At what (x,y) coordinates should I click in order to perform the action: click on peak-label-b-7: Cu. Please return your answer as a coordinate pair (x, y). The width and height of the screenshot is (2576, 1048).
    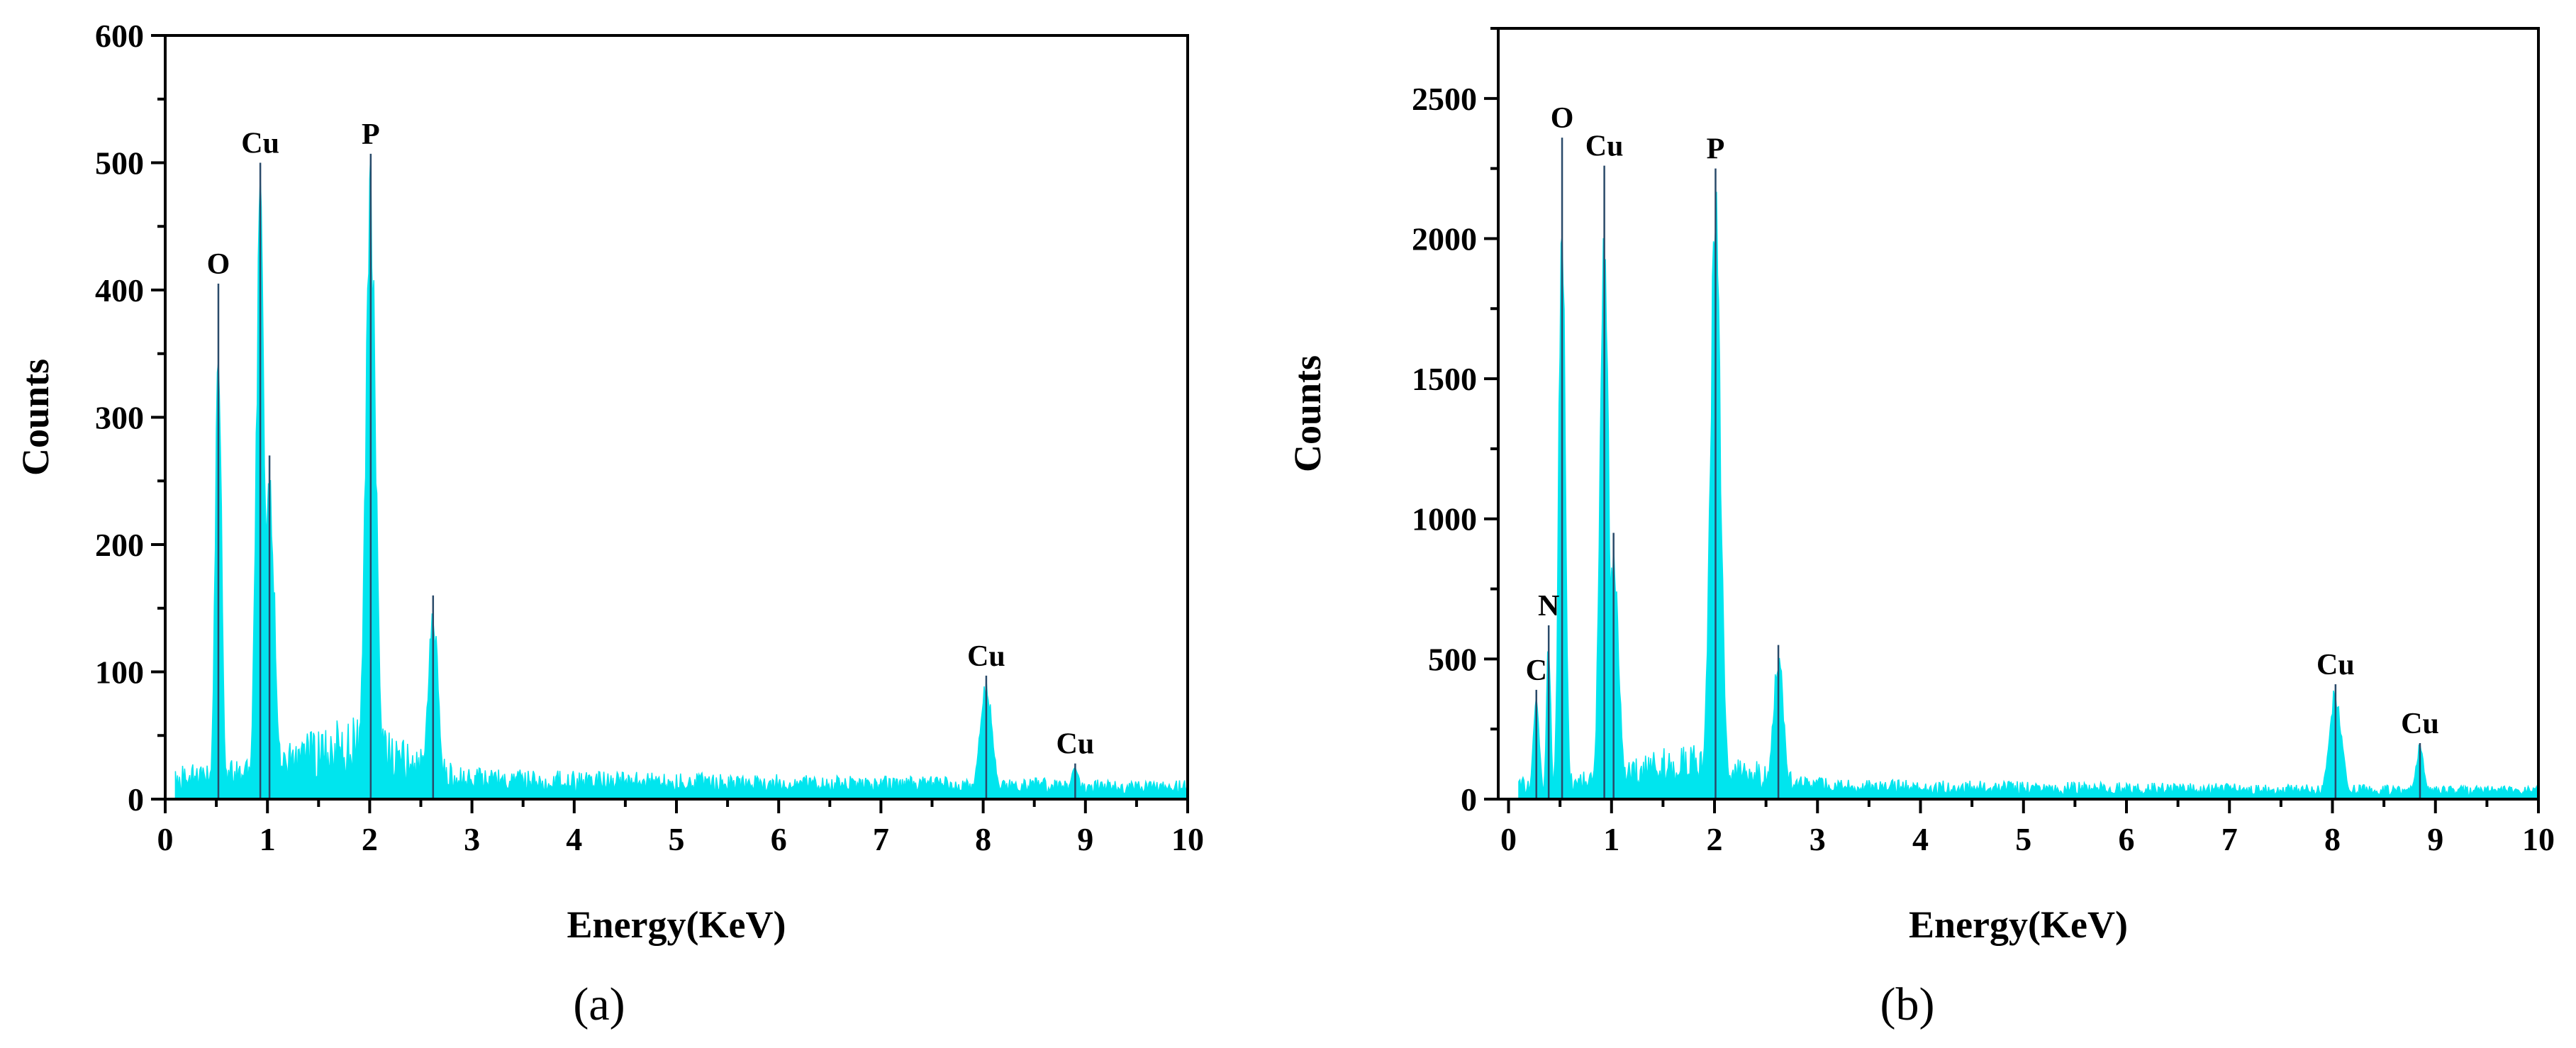
    Looking at the image, I should click on (2335, 665).